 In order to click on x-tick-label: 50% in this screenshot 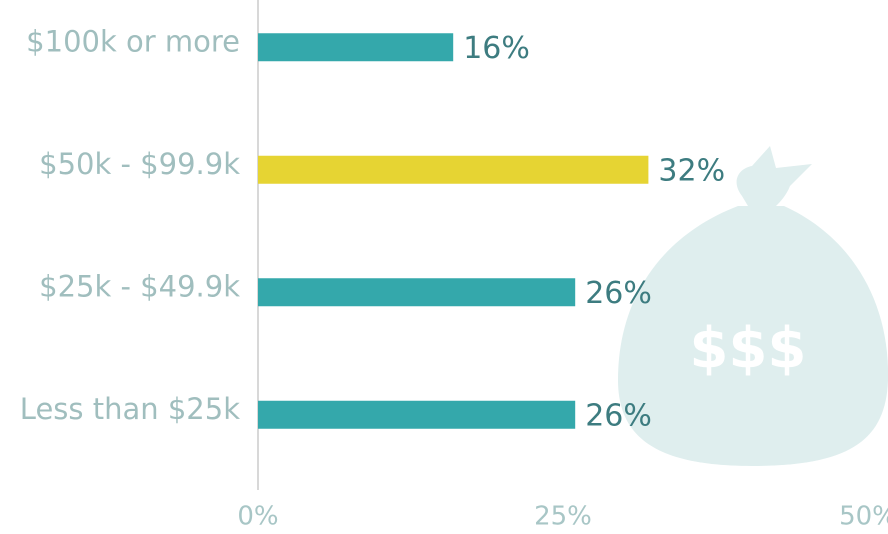, I will do `click(863, 517)`.